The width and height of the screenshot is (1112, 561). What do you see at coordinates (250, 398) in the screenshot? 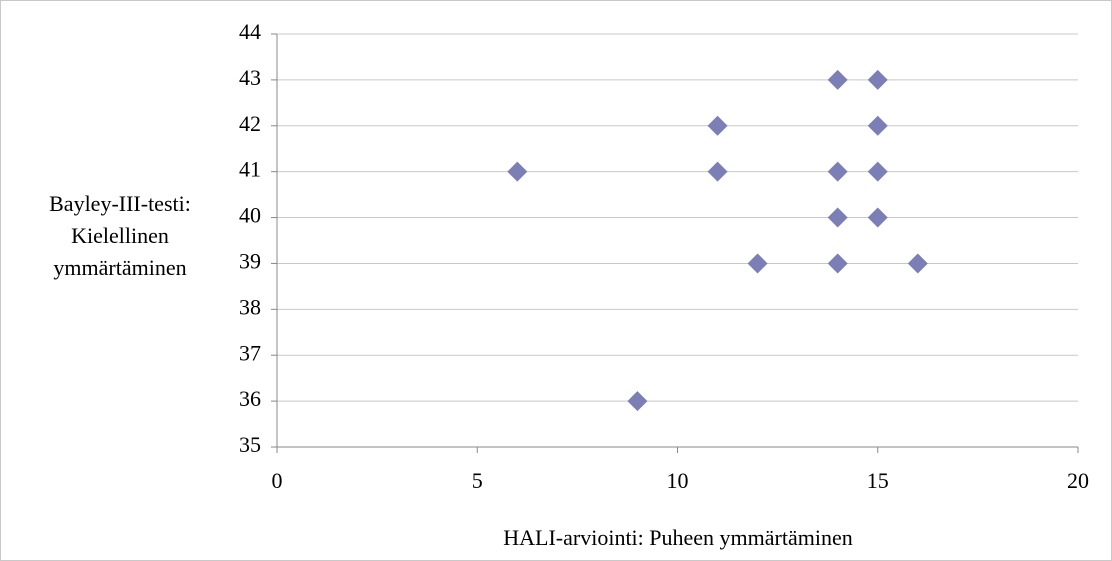
I see `y-tick-label: 36` at bounding box center [250, 398].